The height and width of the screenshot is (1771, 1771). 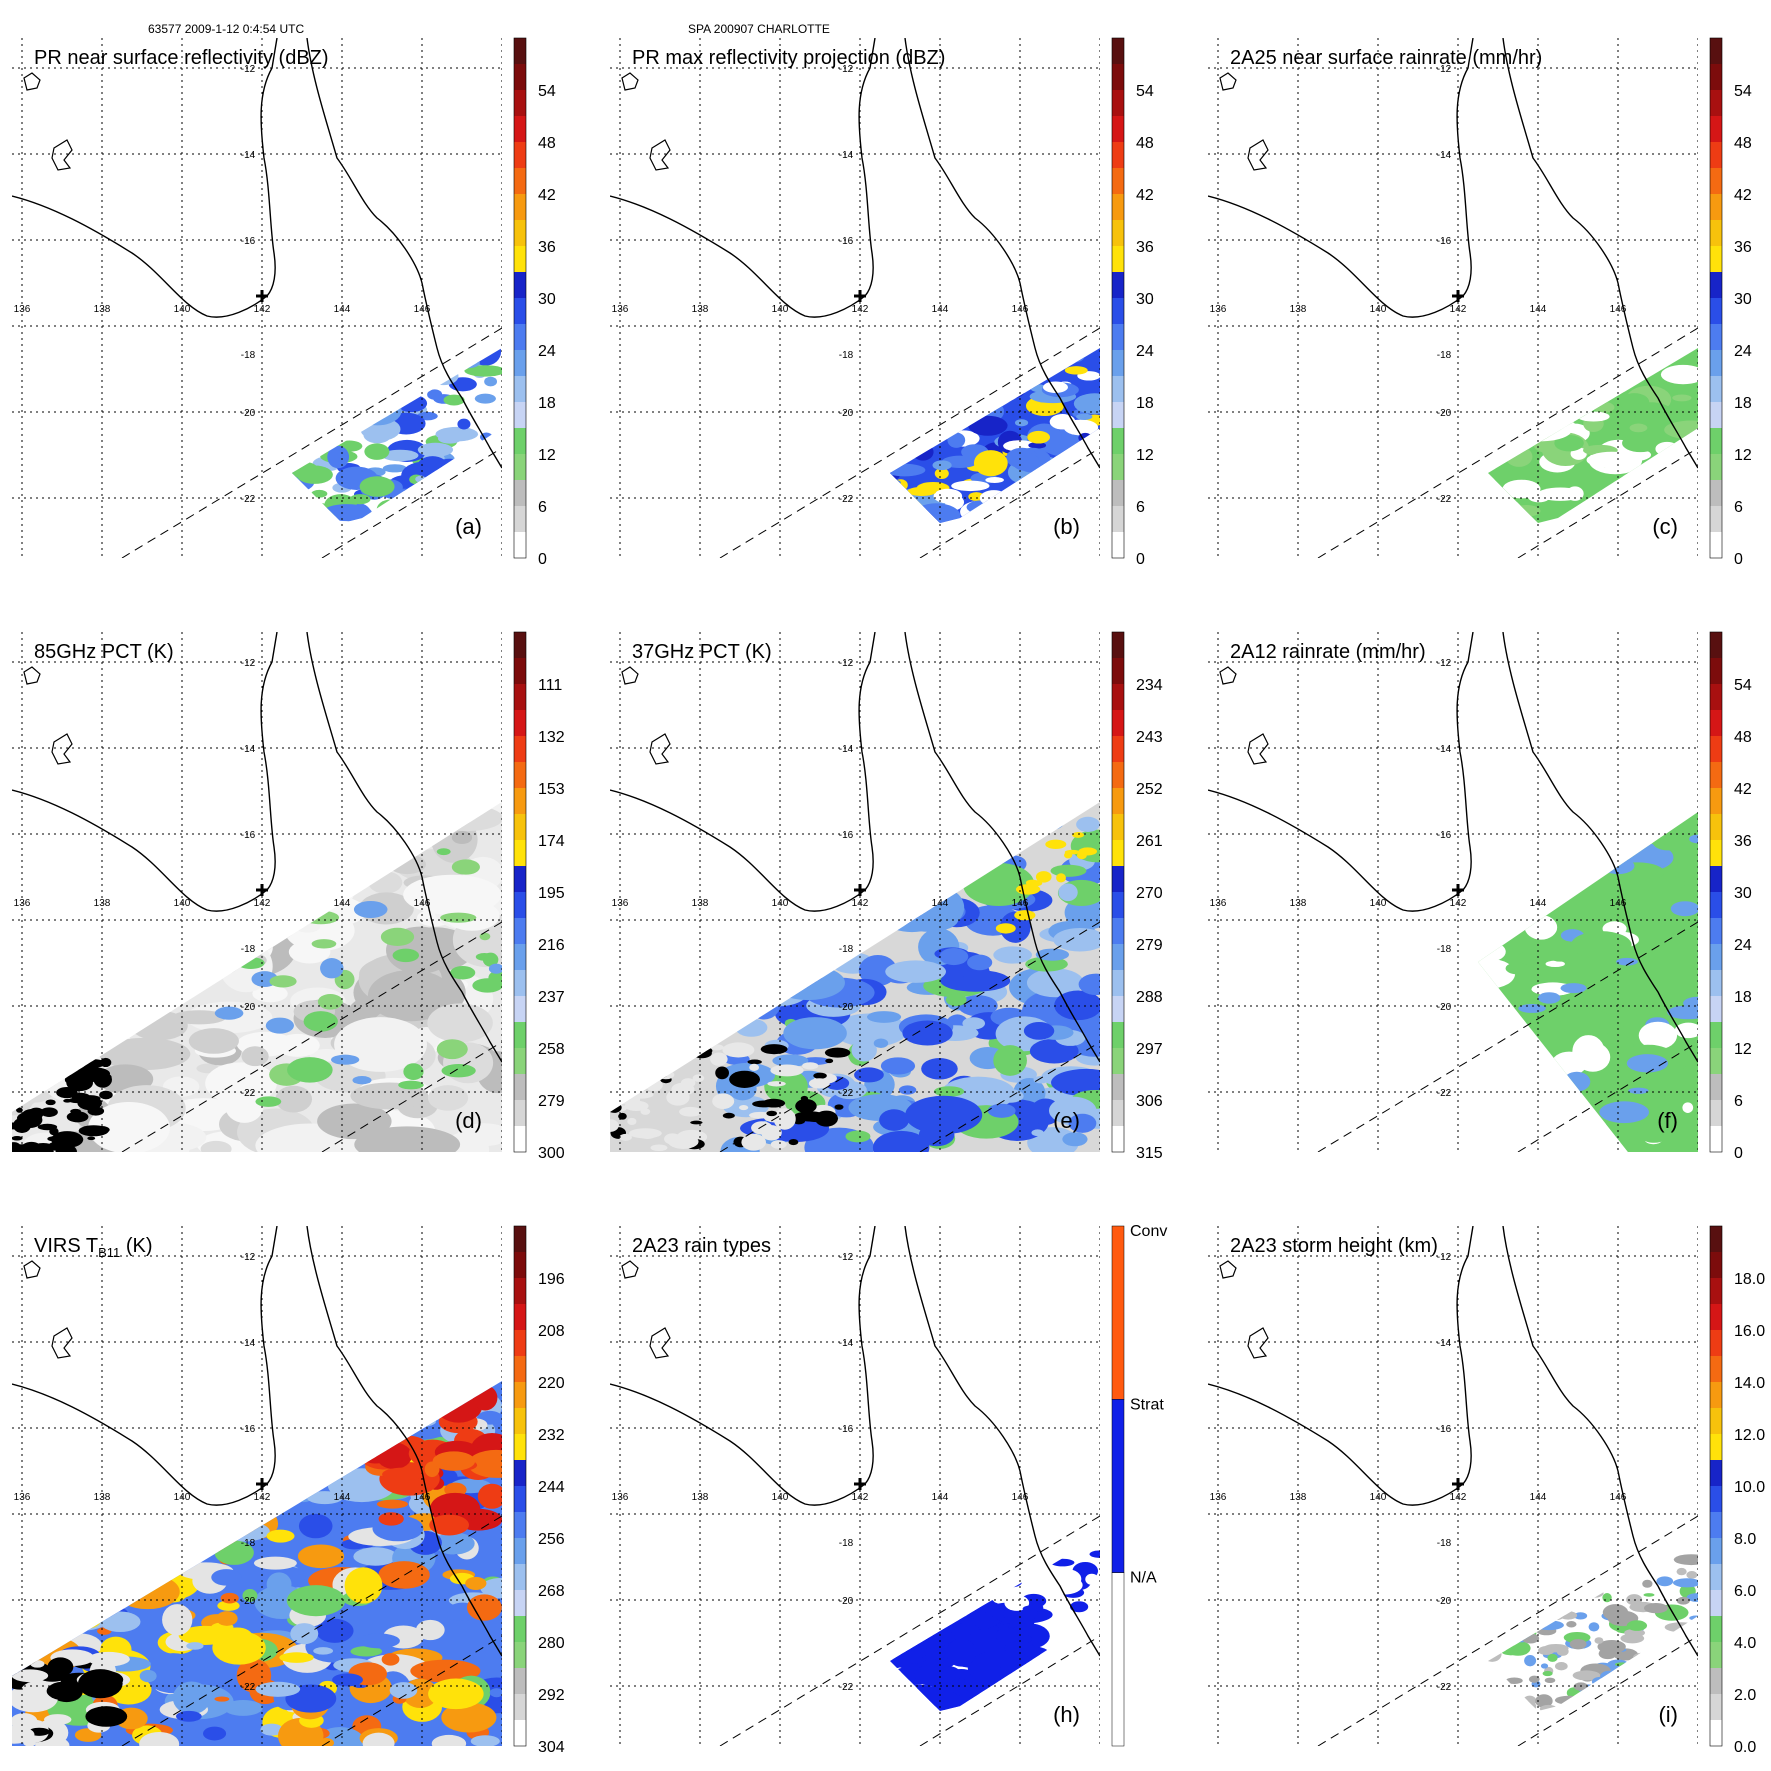 I want to click on panel-title: 85GHz PCT (K), so click(x=104, y=652).